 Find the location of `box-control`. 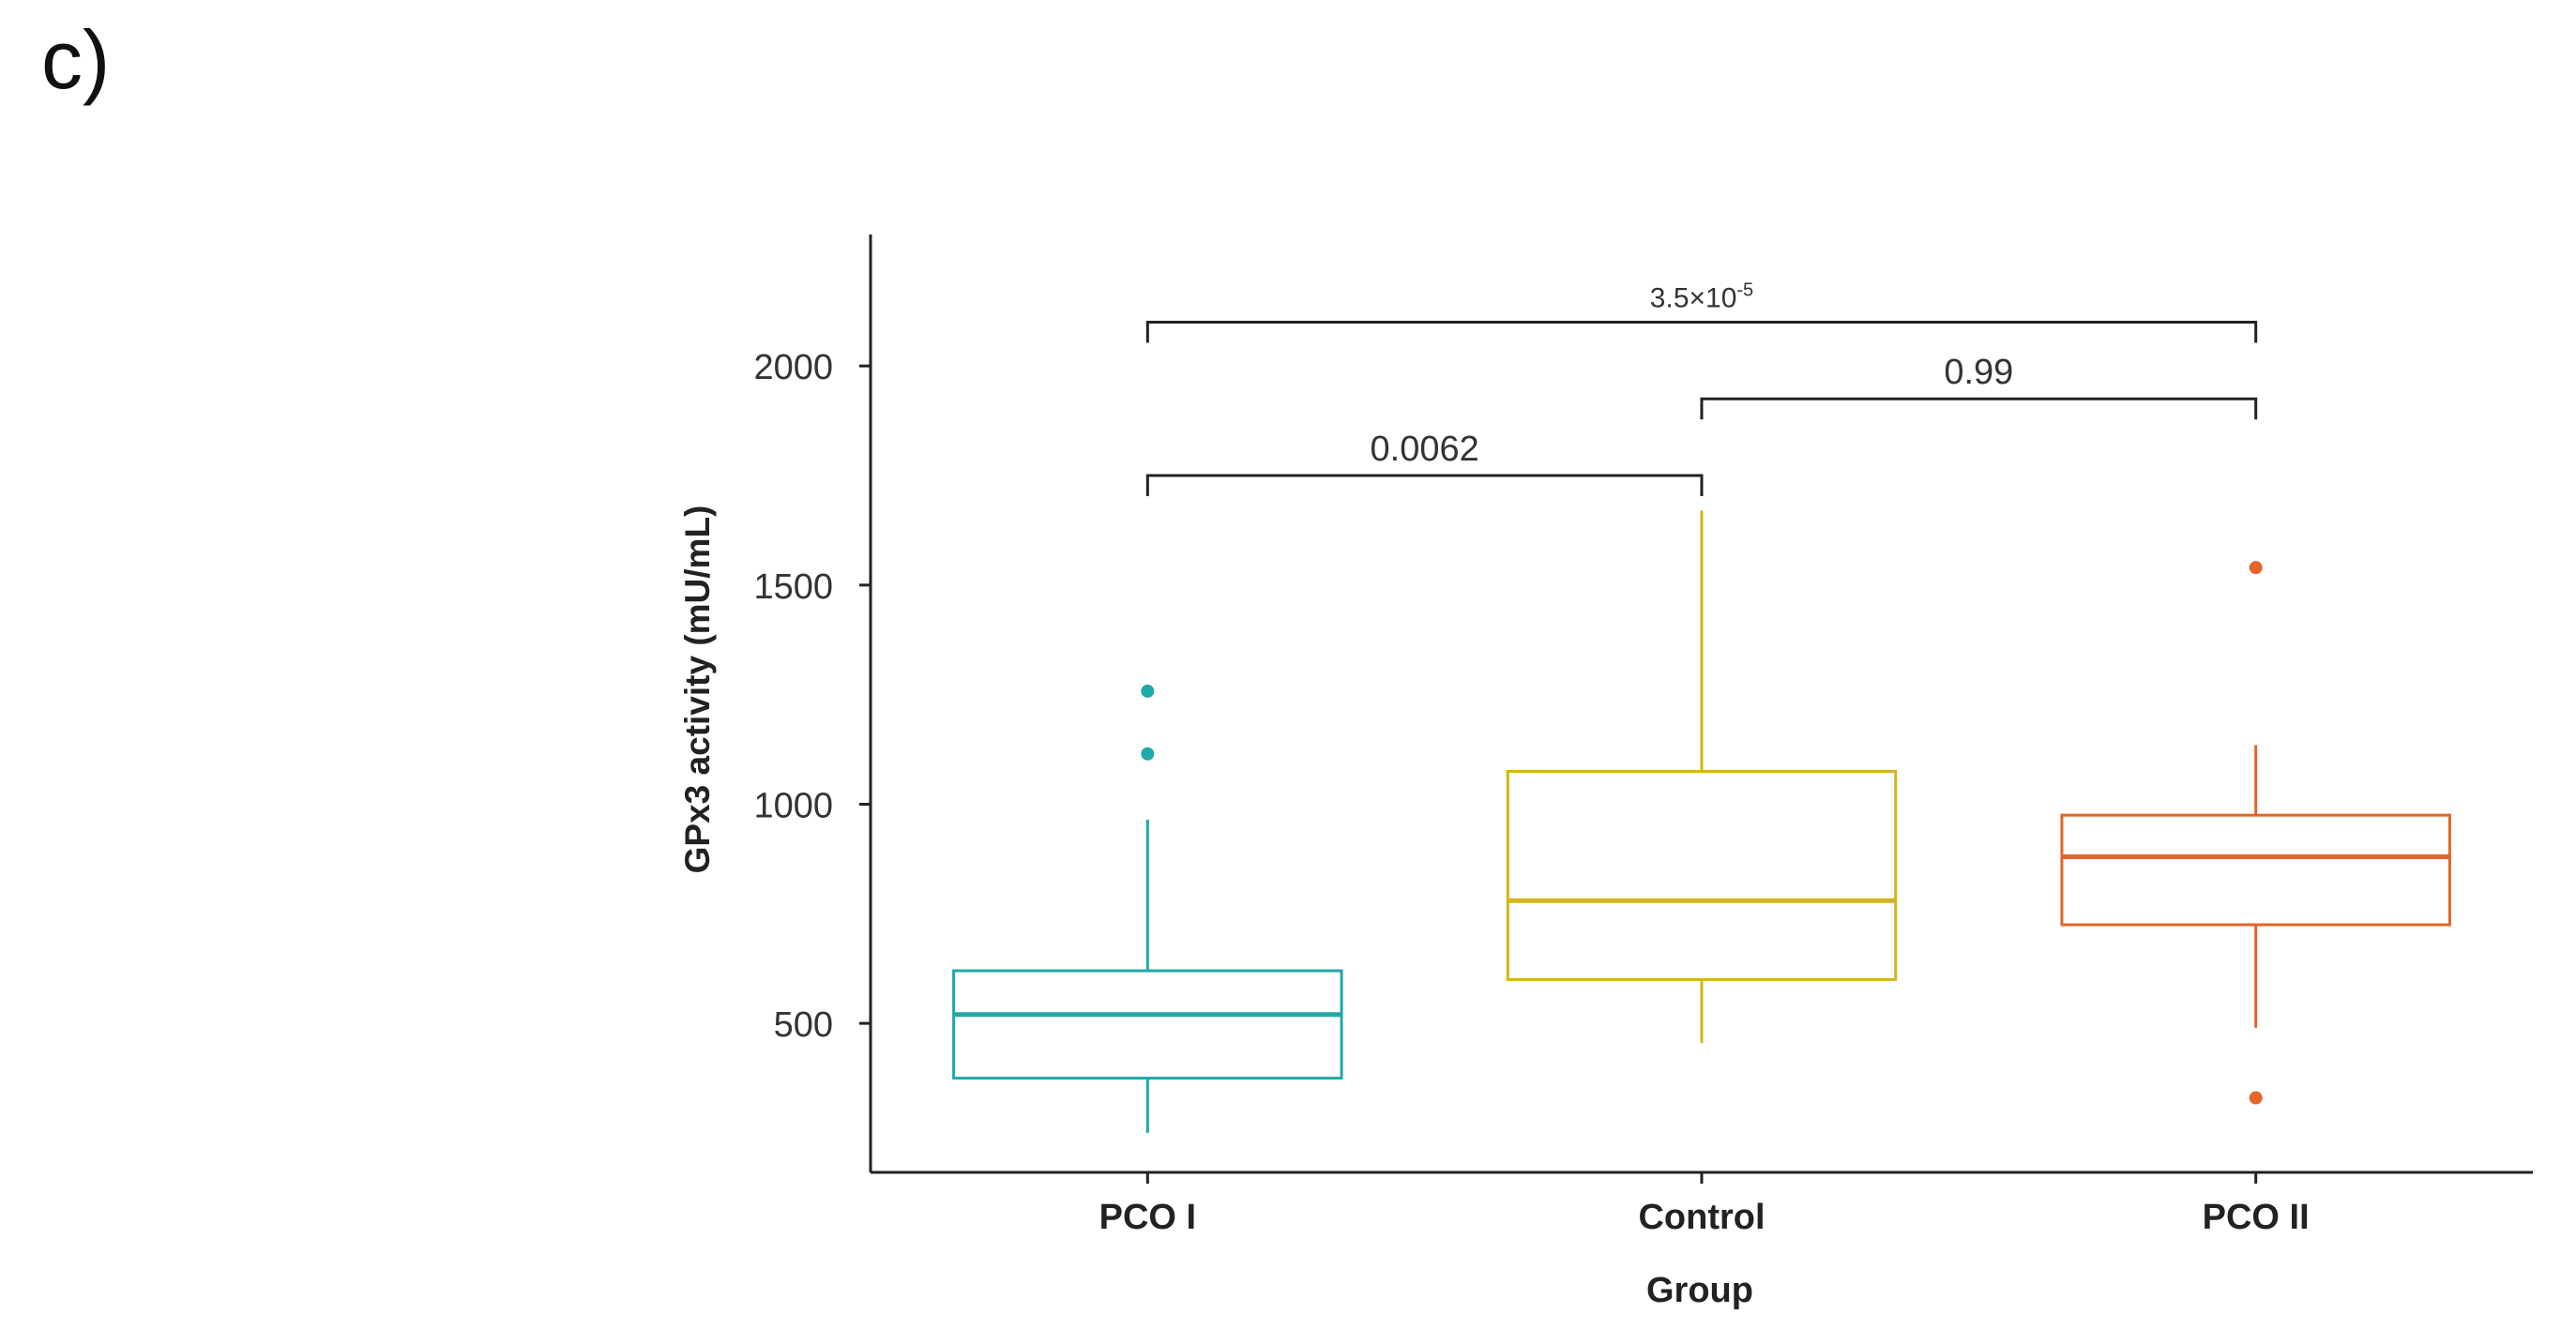

box-control is located at coordinates (1702, 777).